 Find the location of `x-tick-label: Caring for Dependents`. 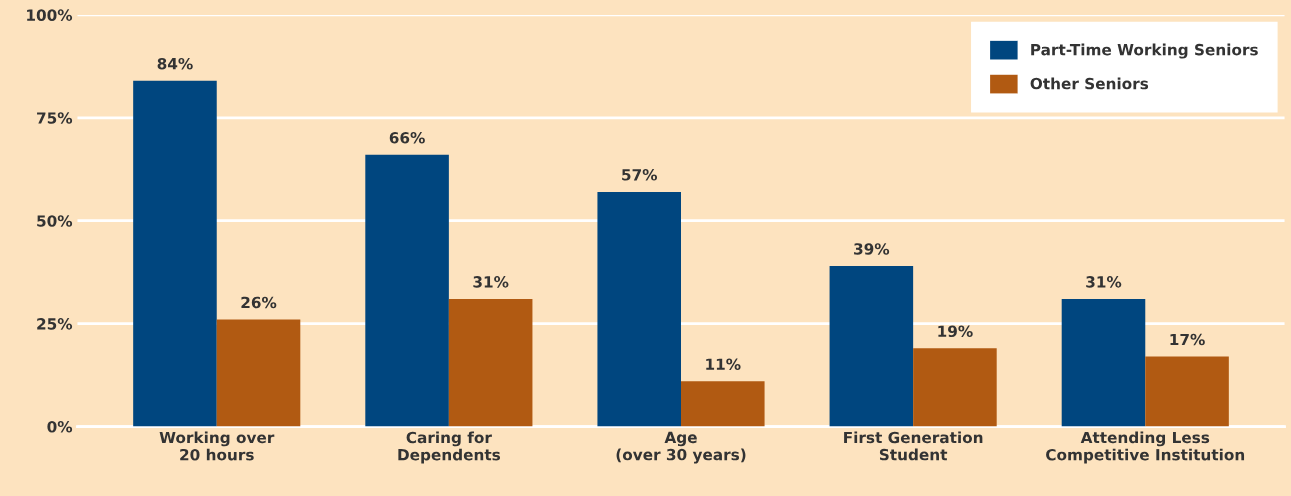

x-tick-label: Caring for Dependents is located at coordinates (449, 447).